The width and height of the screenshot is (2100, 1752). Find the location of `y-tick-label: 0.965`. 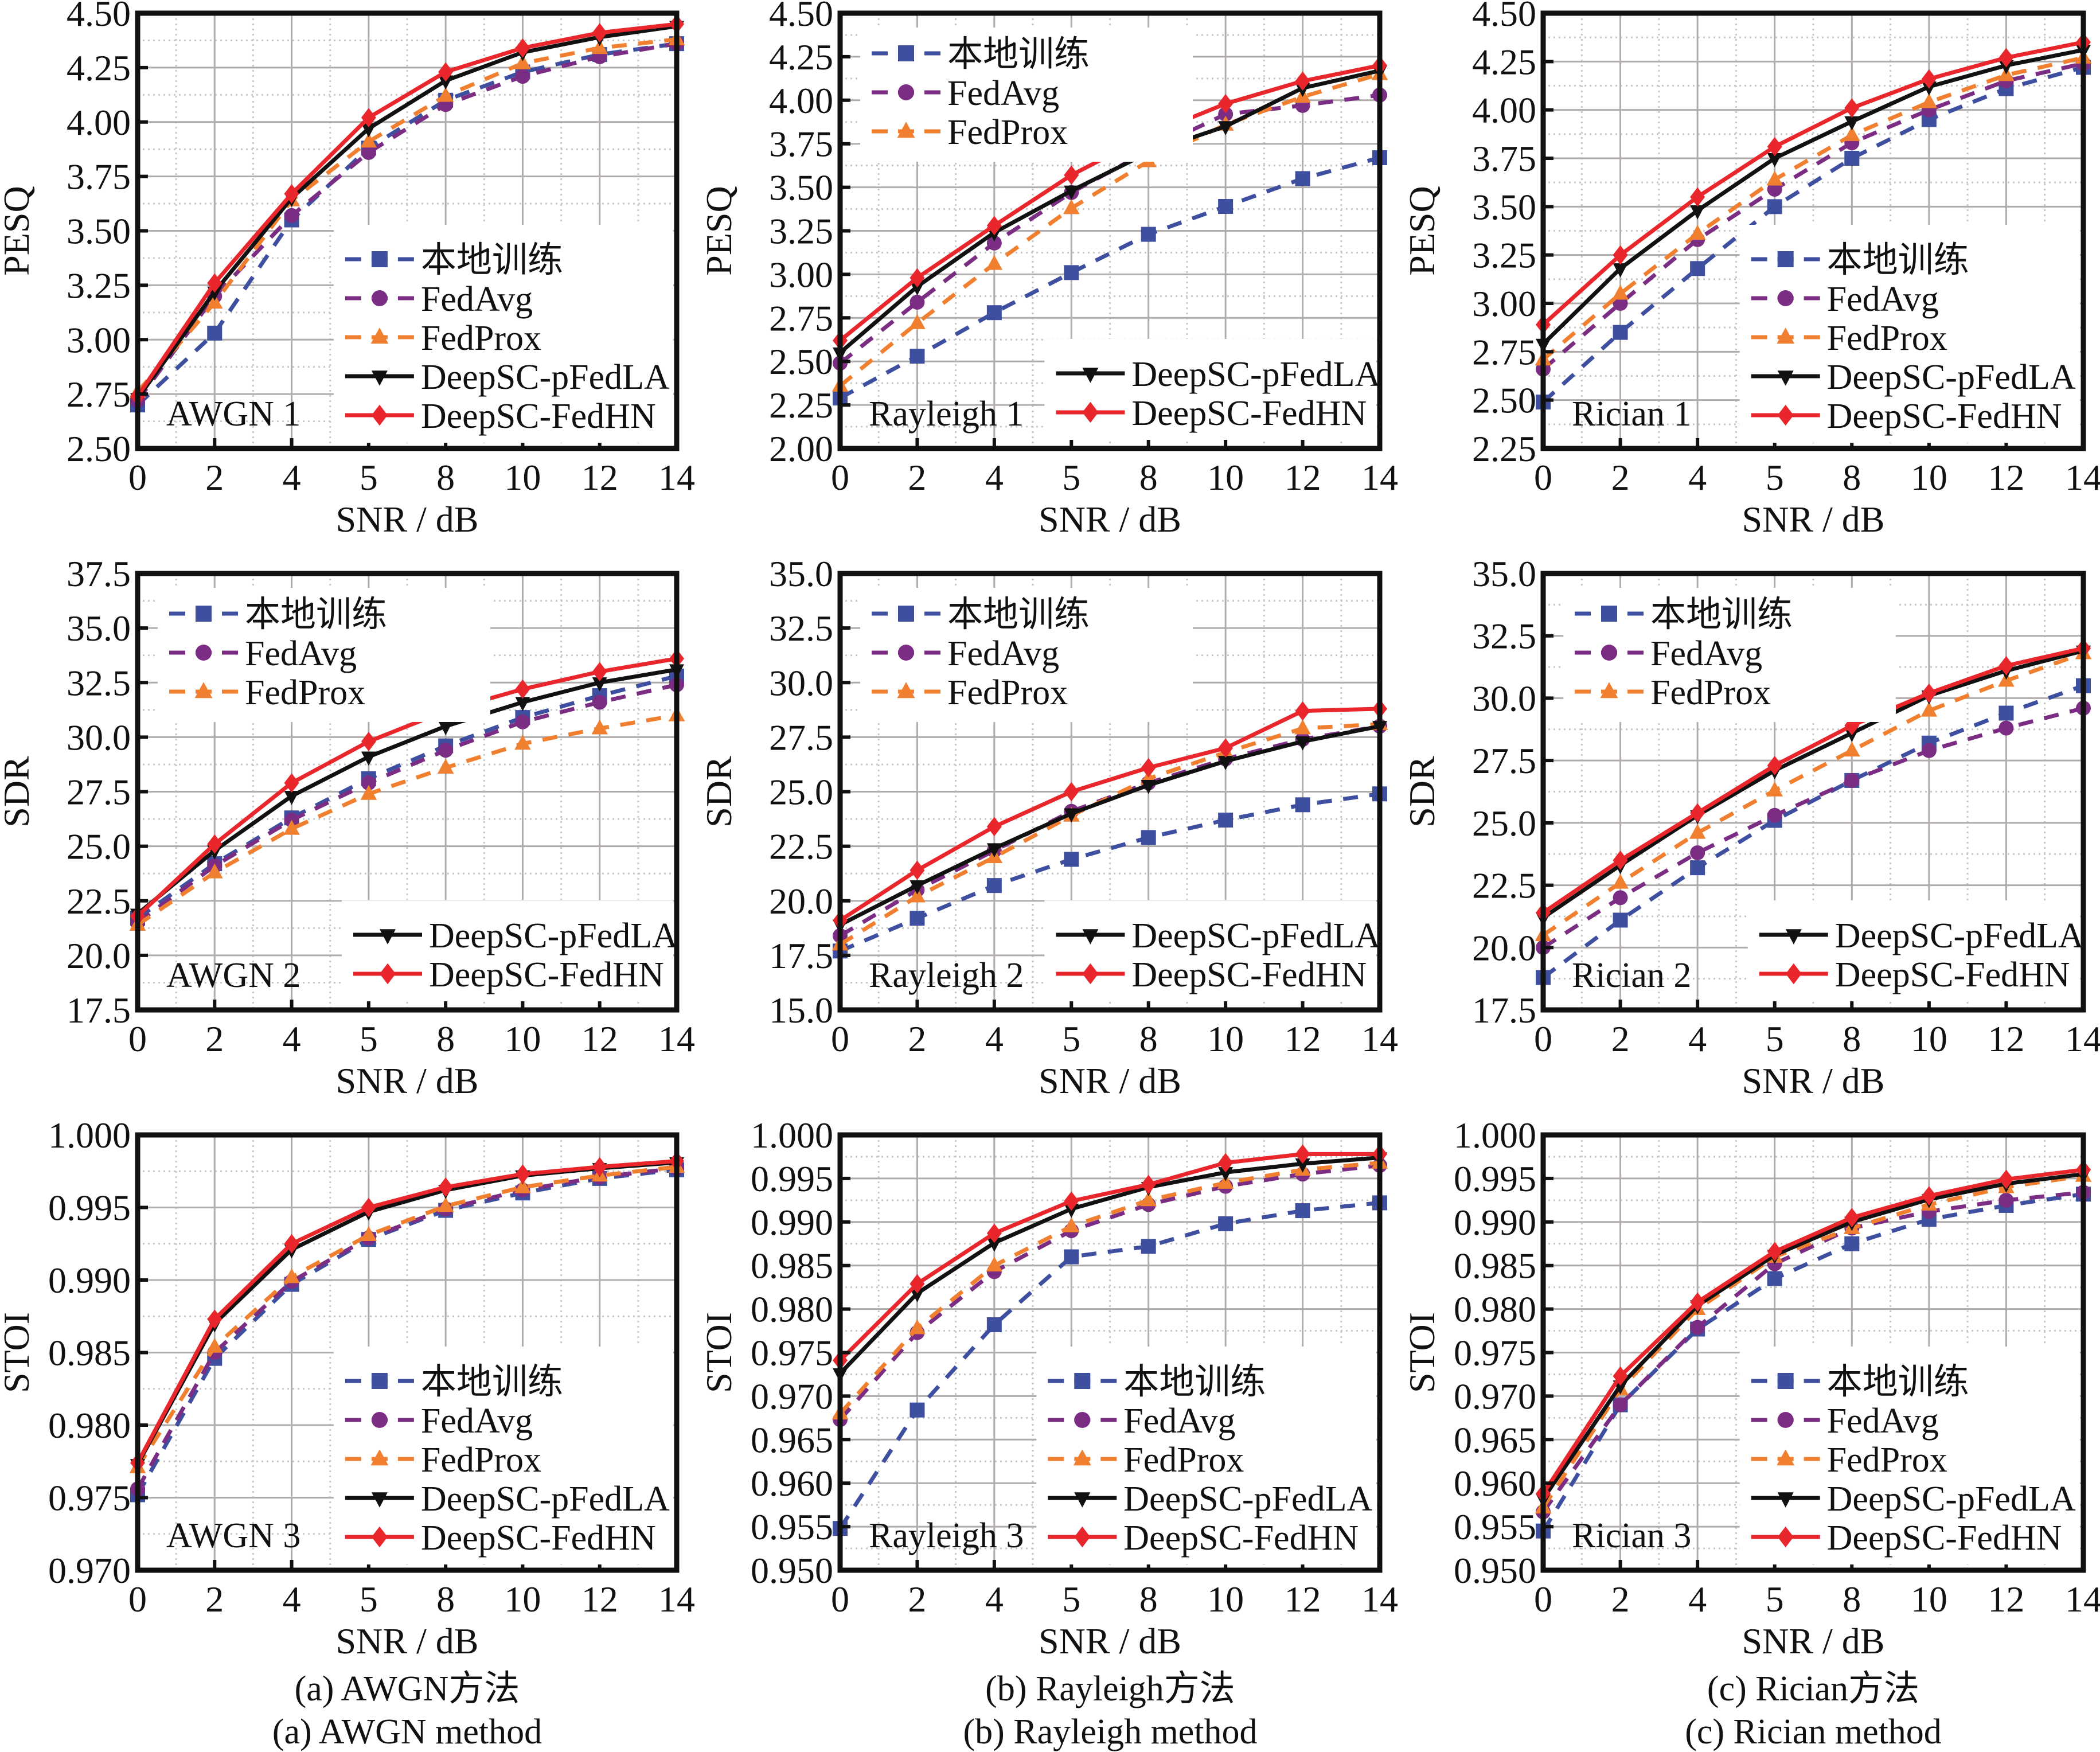

y-tick-label: 0.965 is located at coordinates (1495, 1439).